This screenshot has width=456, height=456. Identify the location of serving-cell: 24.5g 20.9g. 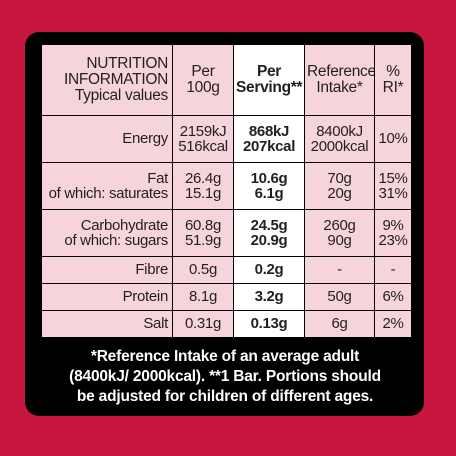
(269, 233).